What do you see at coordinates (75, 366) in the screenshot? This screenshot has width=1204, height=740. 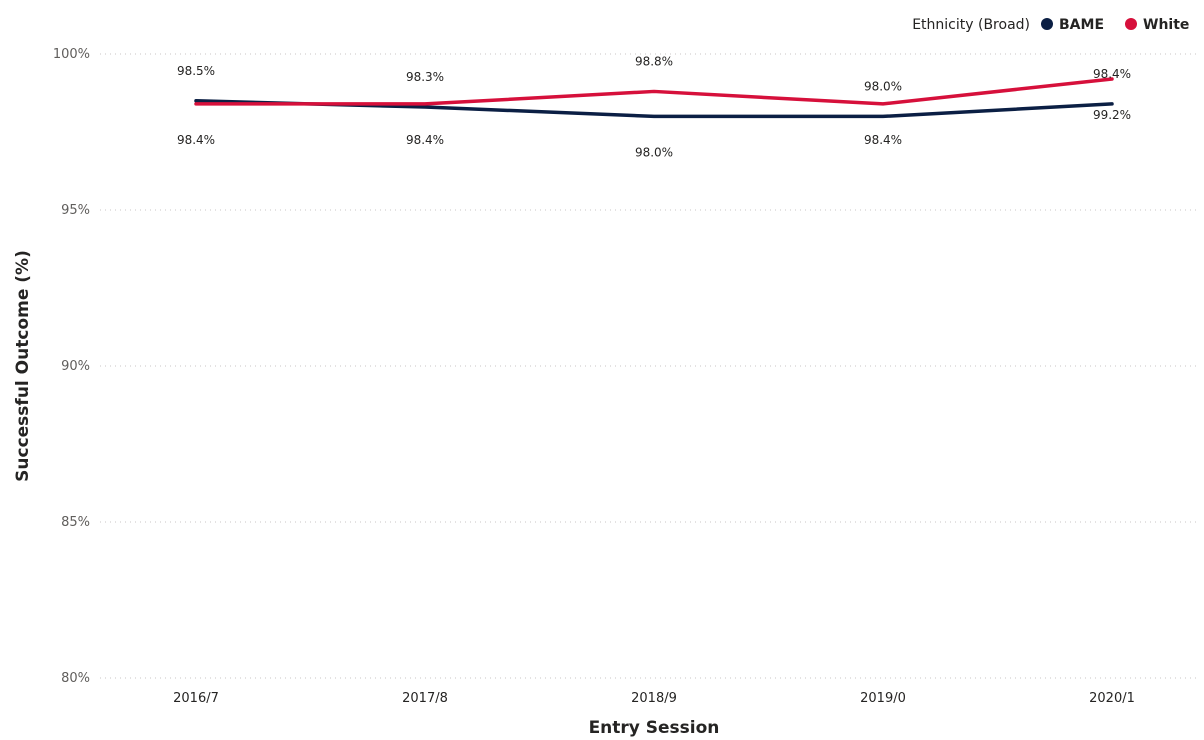 I see `y-tick-label: 90%` at bounding box center [75, 366].